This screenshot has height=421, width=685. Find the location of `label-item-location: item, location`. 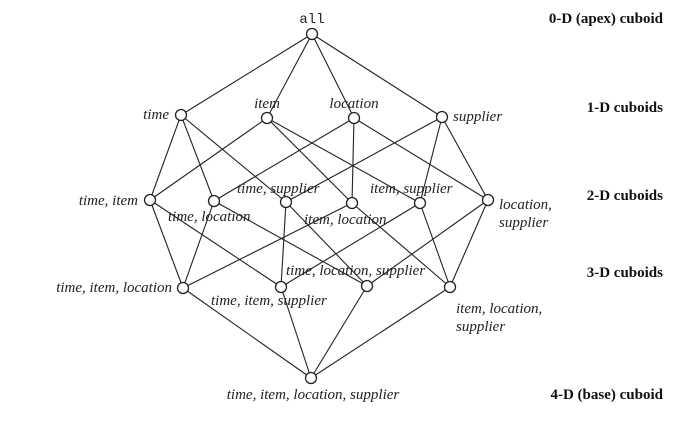

label-item-location: item, location is located at coordinates (345, 220).